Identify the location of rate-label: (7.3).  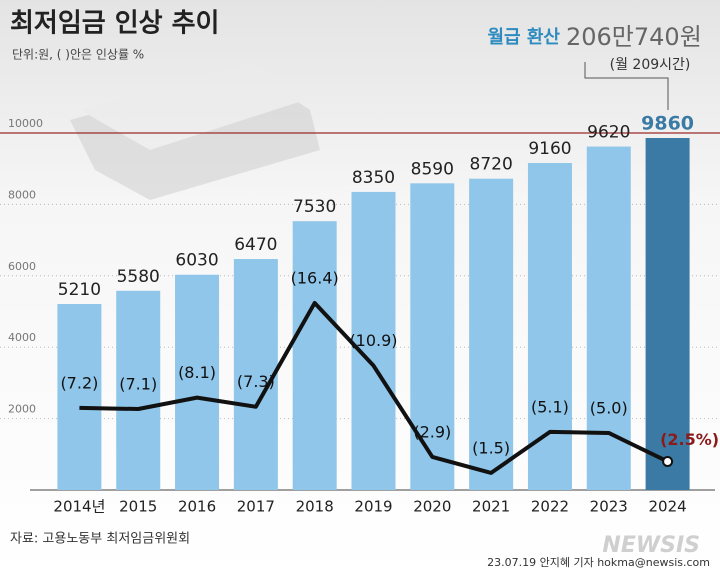
(256, 381).